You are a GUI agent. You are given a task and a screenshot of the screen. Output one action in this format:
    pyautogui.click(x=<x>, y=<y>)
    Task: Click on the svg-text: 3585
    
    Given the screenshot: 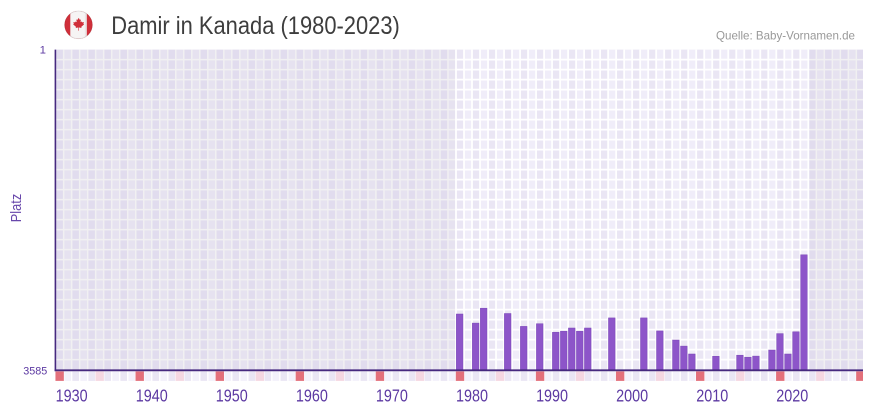 What is the action you would take?
    pyautogui.click(x=35, y=371)
    